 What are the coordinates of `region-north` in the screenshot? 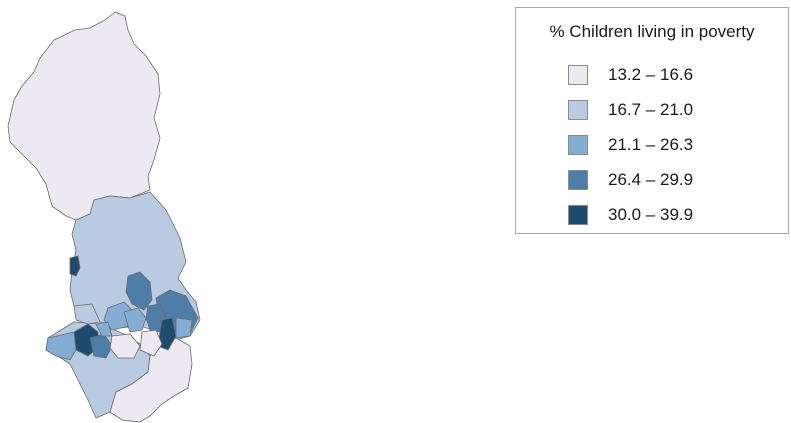 It's located at (84, 116).